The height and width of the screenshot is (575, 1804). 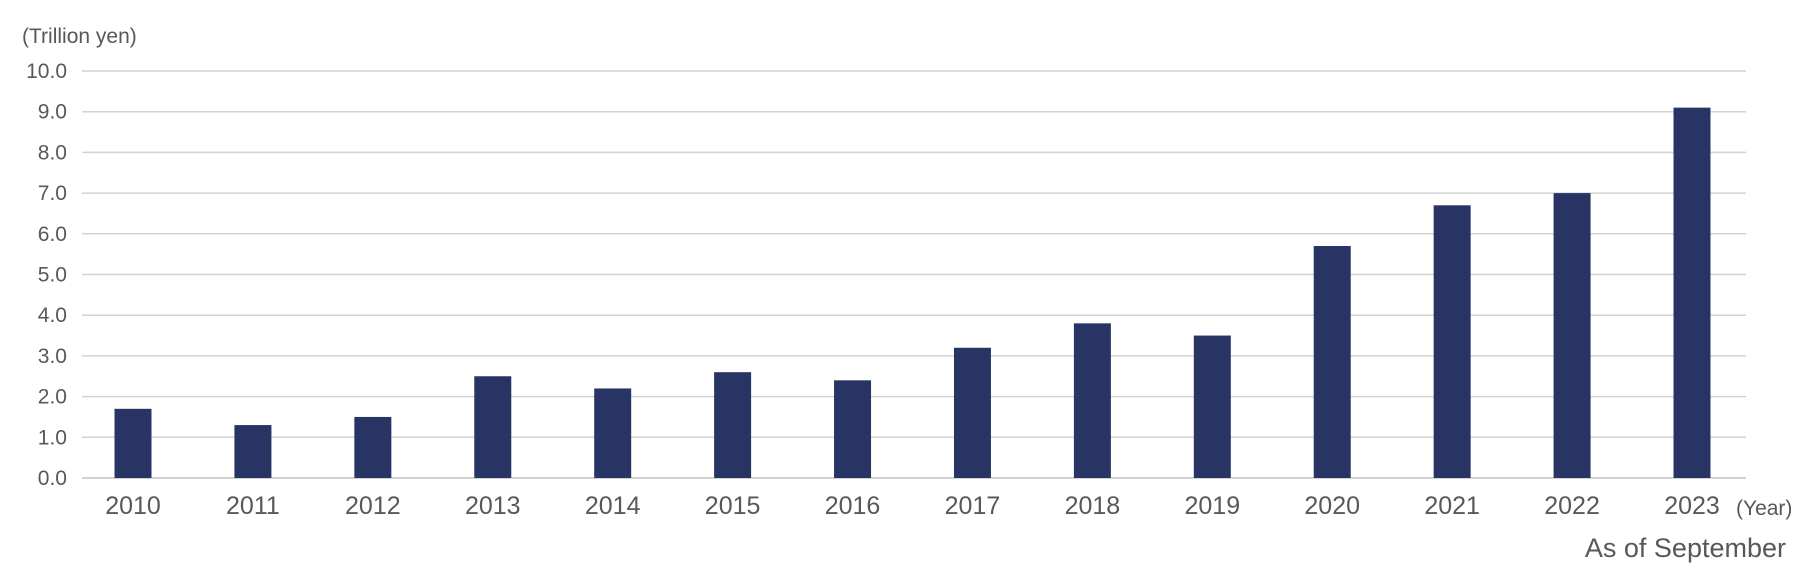 I want to click on x-tick-label: 2018, so click(x=1093, y=506).